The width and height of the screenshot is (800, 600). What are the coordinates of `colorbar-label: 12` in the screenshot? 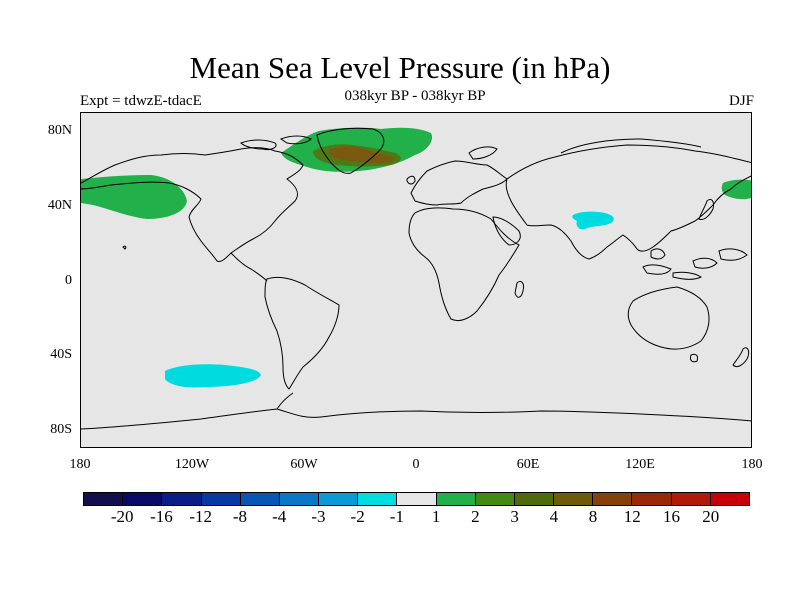 It's located at (632, 516).